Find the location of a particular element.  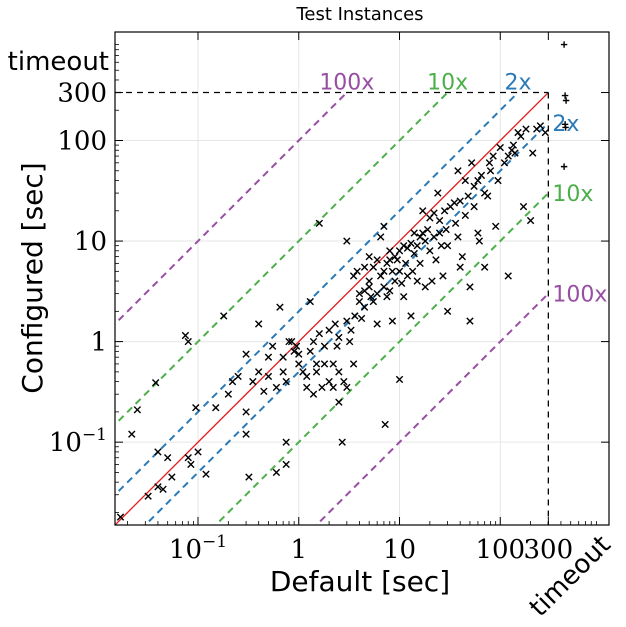

y-axis-label: Configured [sec] is located at coordinates (32, 277).